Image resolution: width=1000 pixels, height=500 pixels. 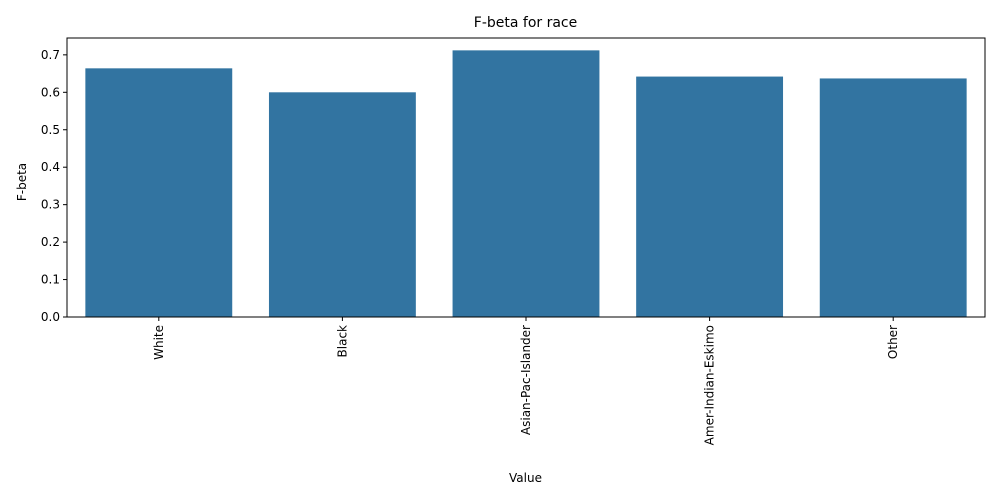 I want to click on y-tick-label: 0.4, so click(x=50, y=167).